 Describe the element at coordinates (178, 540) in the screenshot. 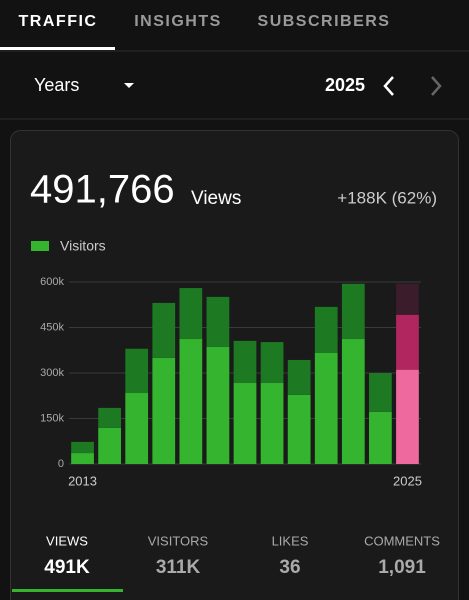

I see `stat-label: VISITORS` at that location.